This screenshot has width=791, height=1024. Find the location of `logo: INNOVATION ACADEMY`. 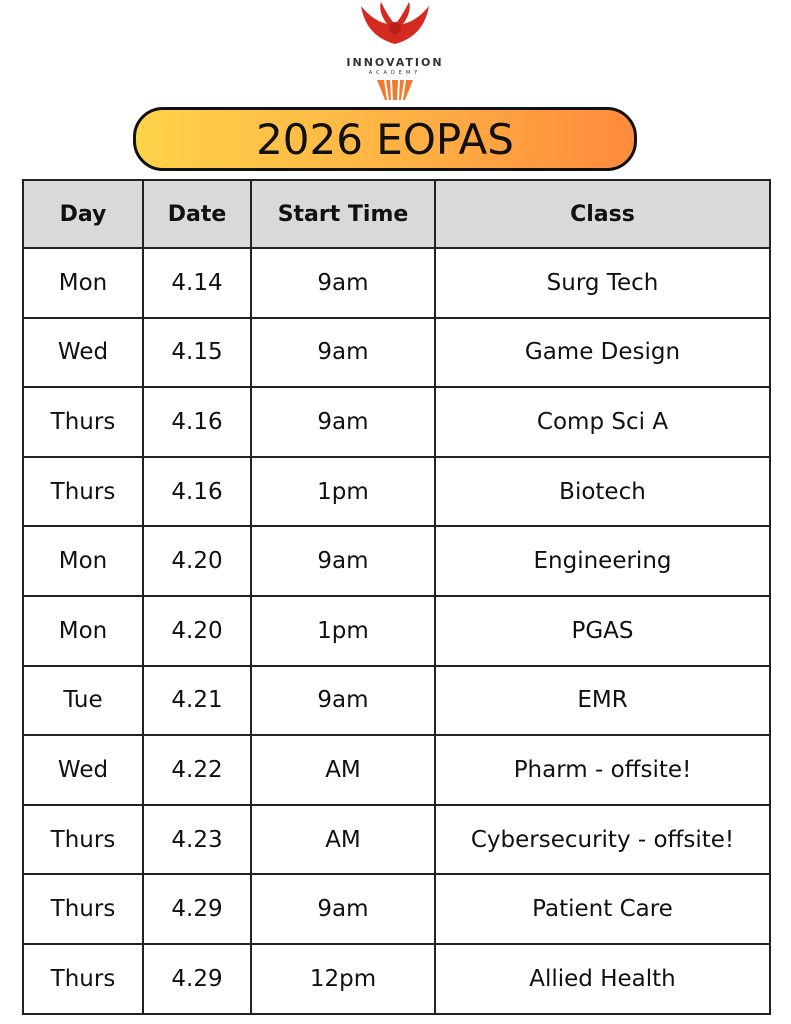

logo: INNOVATION ACADEMY is located at coordinates (394, 51).